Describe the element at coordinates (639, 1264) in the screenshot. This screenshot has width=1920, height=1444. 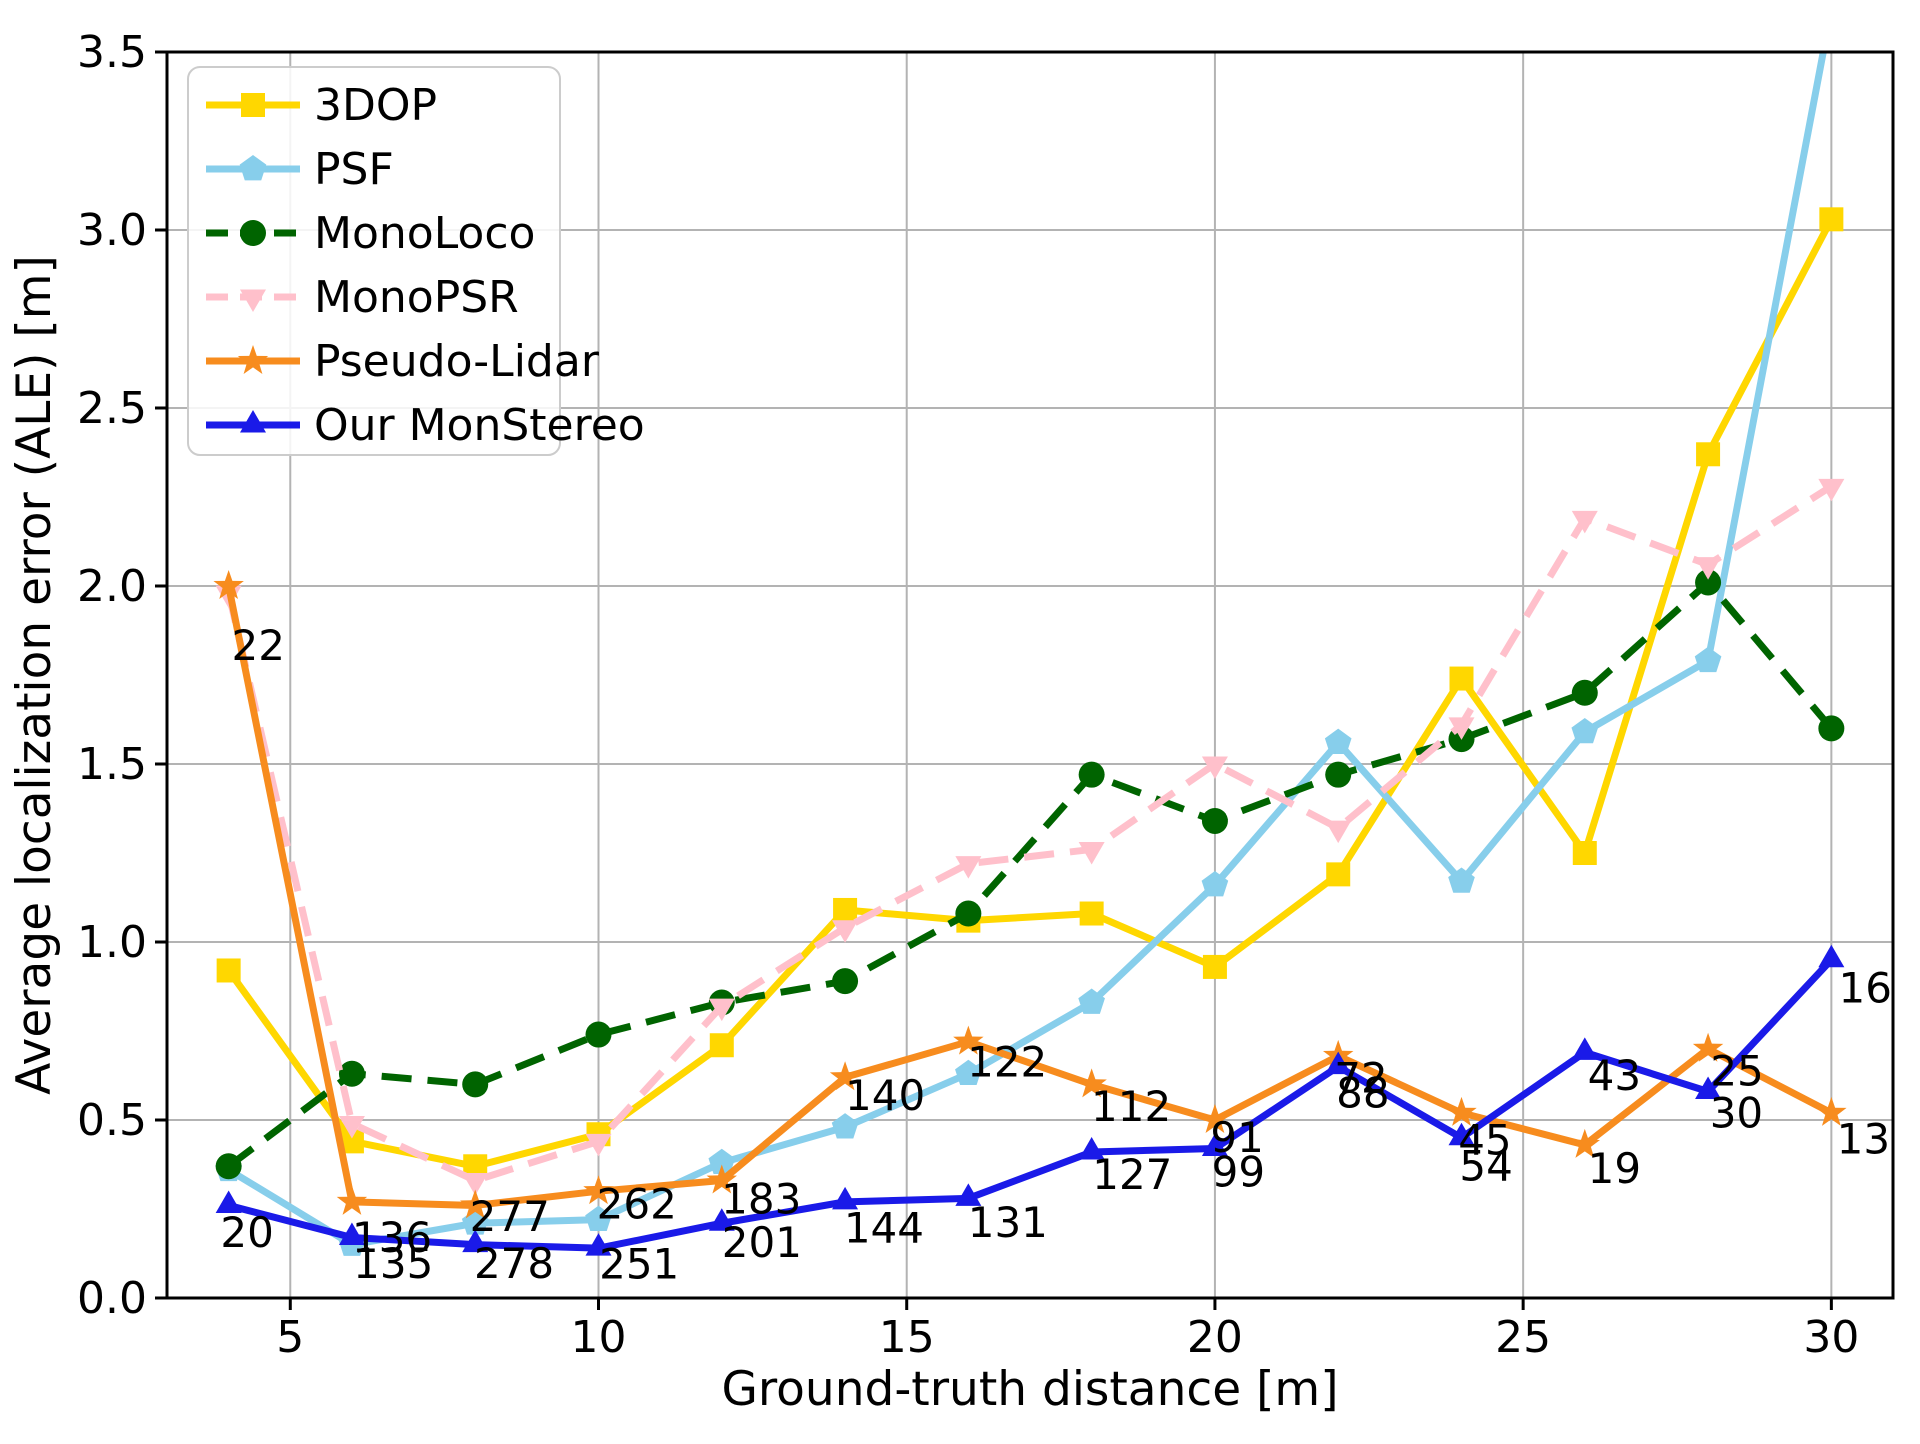
I see `count-annotation: 251` at that location.